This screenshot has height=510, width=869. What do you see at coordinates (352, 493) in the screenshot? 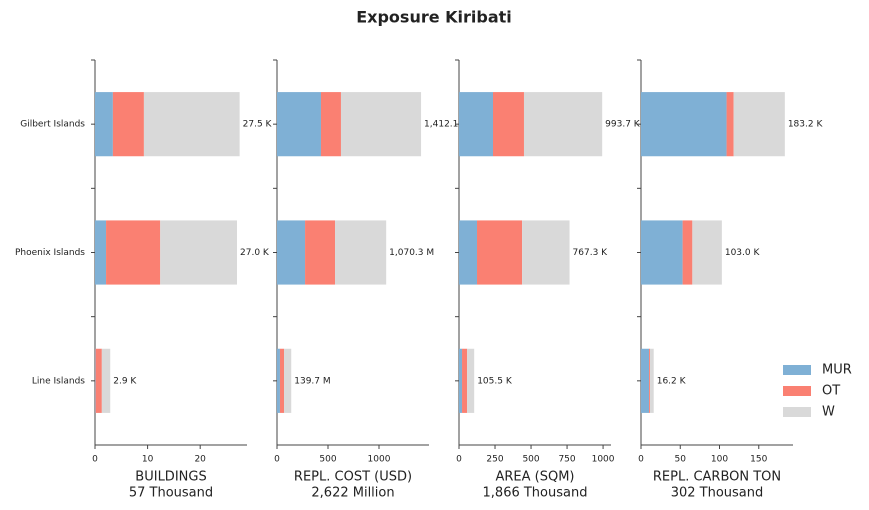
I see `x-axis-sublabel: 2,622 Million` at bounding box center [352, 493].